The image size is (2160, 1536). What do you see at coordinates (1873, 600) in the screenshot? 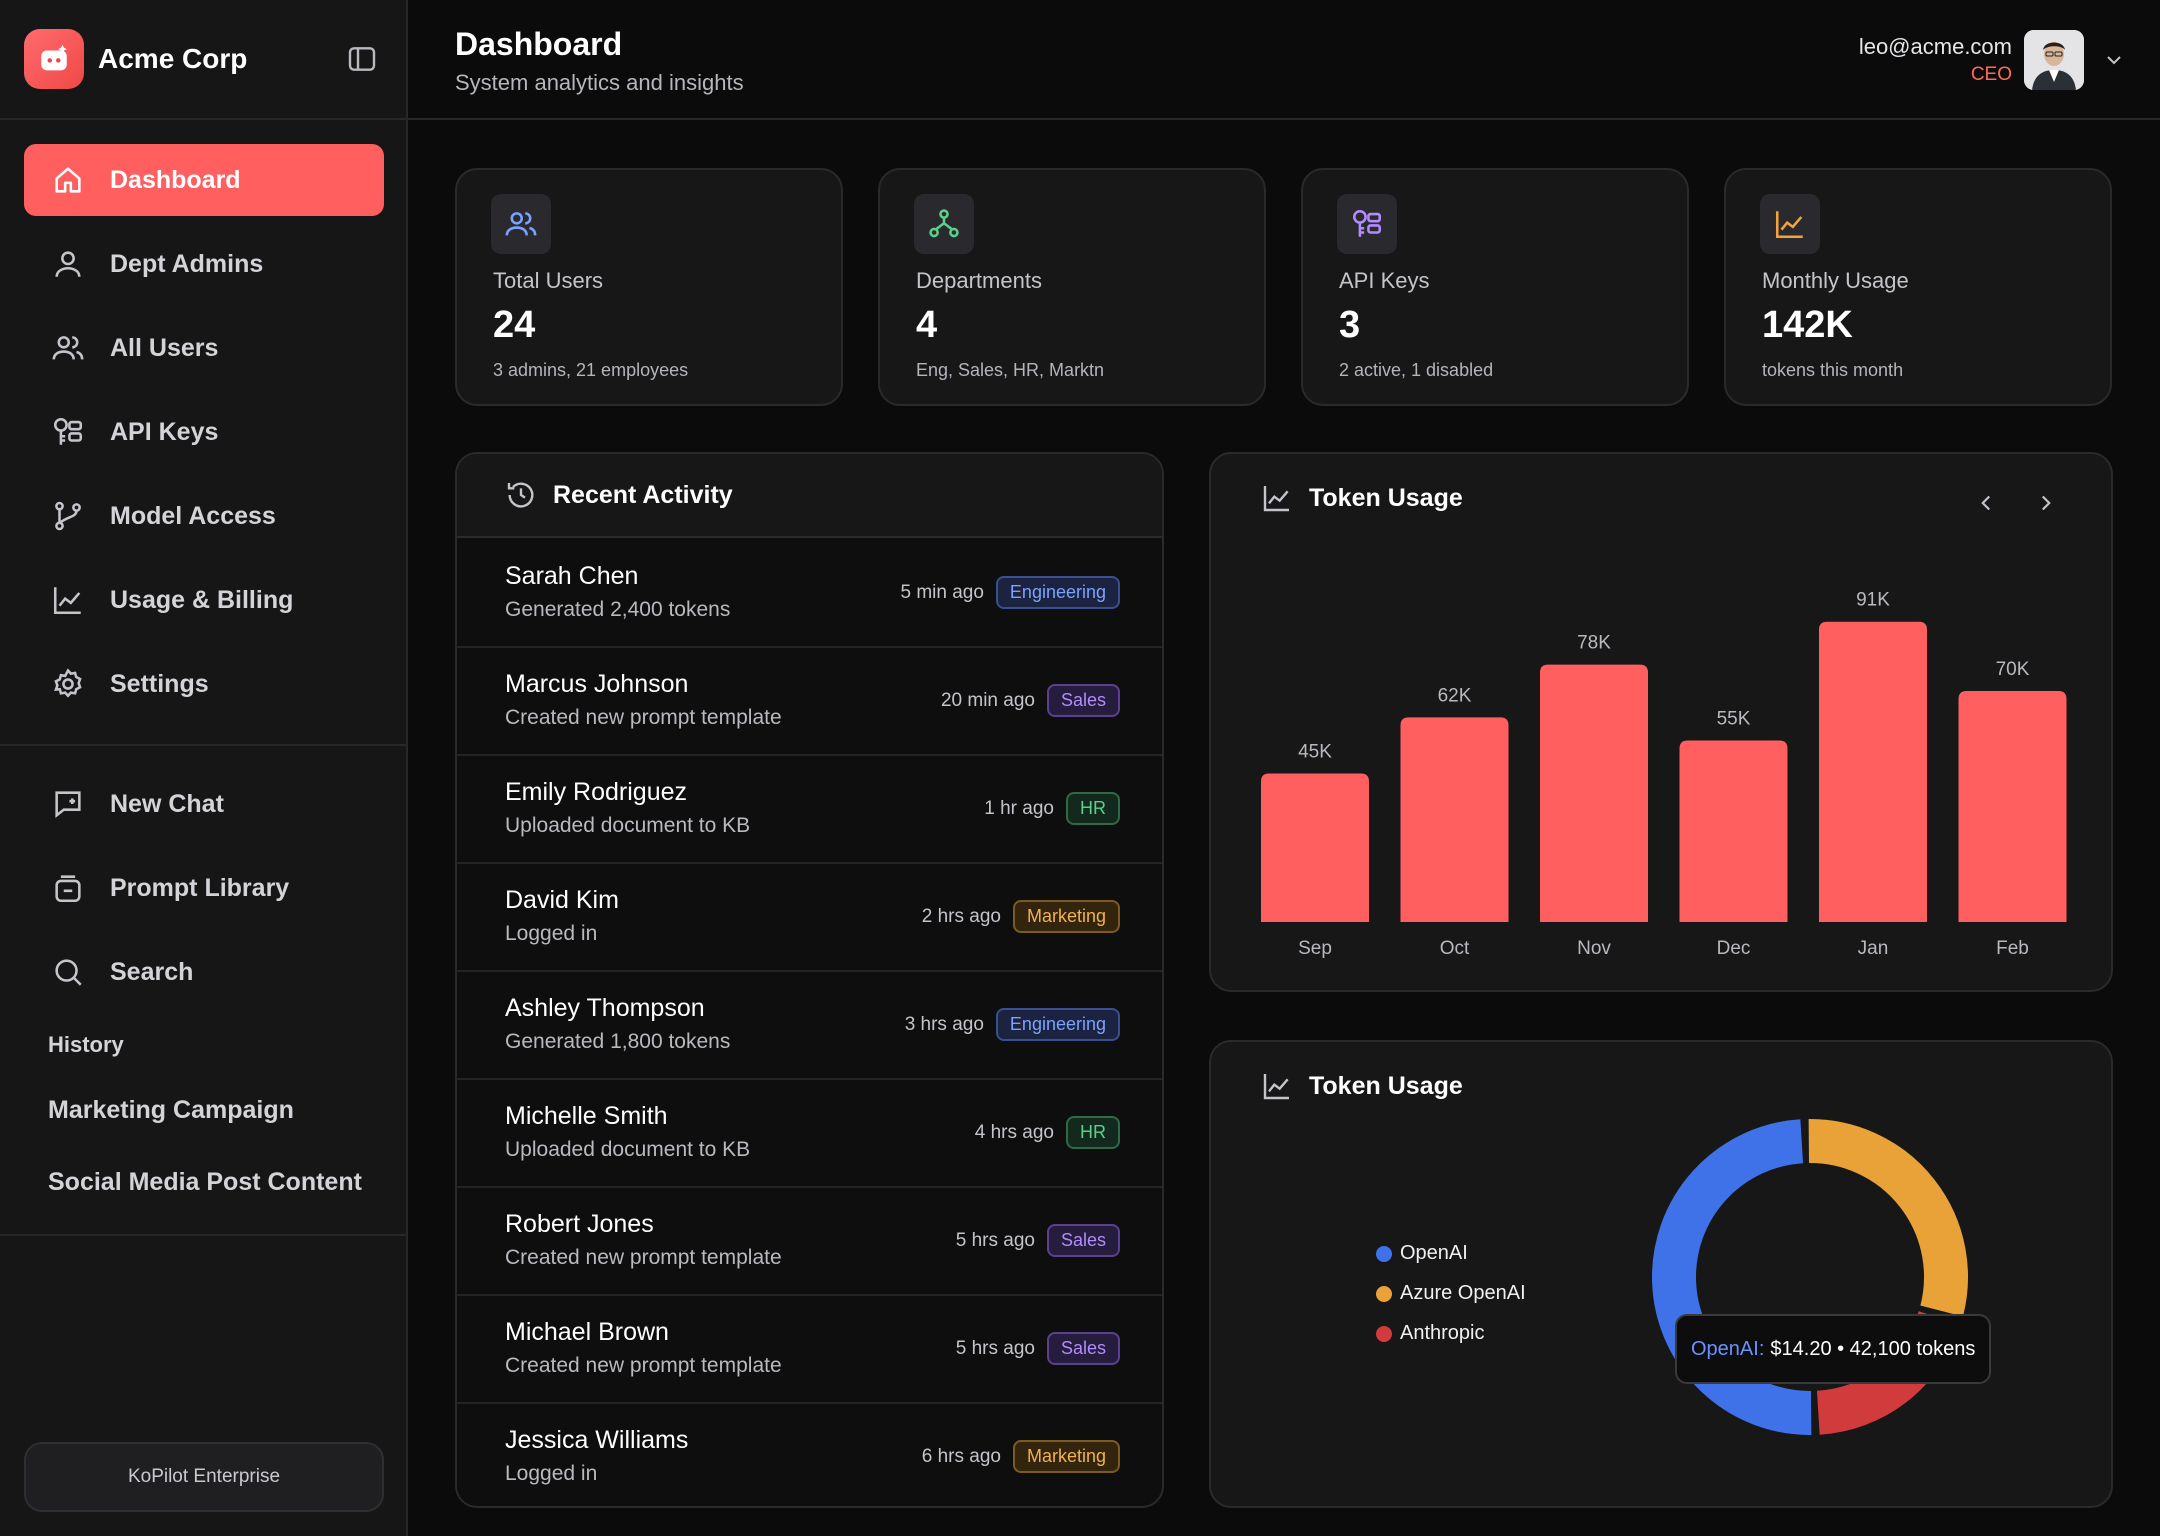
I see `bar-value-label: 91K` at bounding box center [1873, 600].